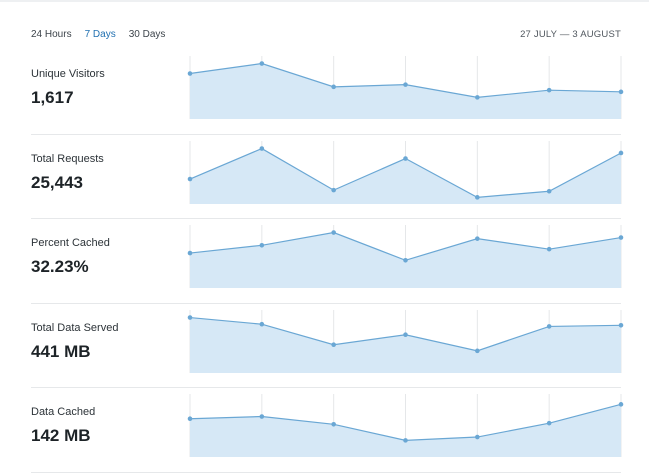 This screenshot has width=649, height=476. I want to click on sparkline-data-cached, so click(405, 425).